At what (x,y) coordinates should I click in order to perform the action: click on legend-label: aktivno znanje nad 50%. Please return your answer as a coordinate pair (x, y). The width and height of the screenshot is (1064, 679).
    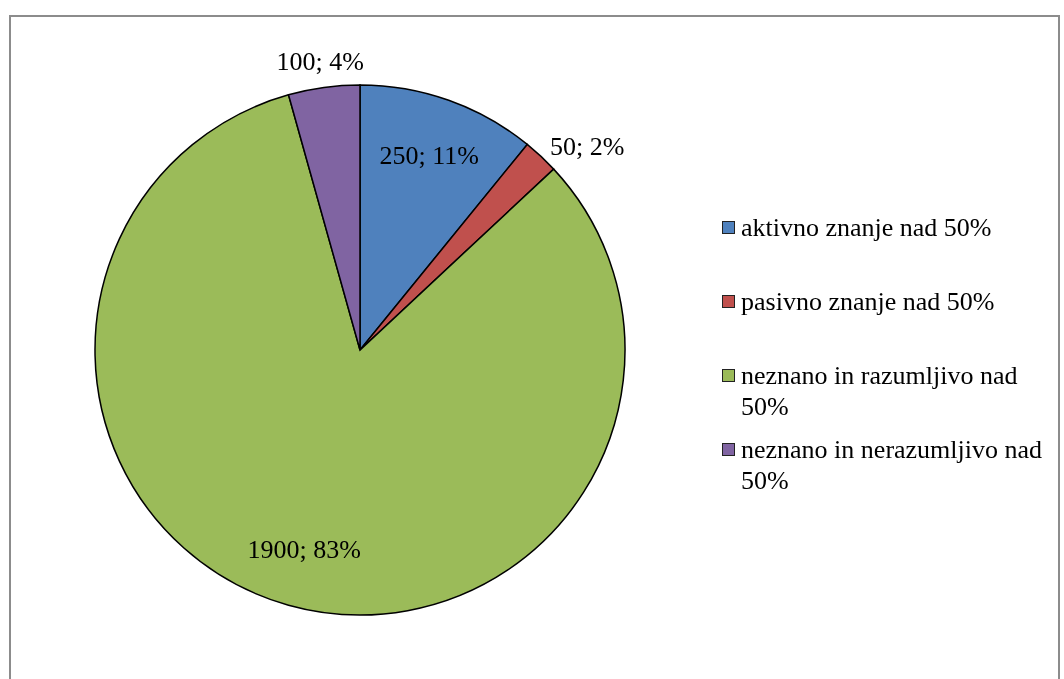
    Looking at the image, I should click on (867, 227).